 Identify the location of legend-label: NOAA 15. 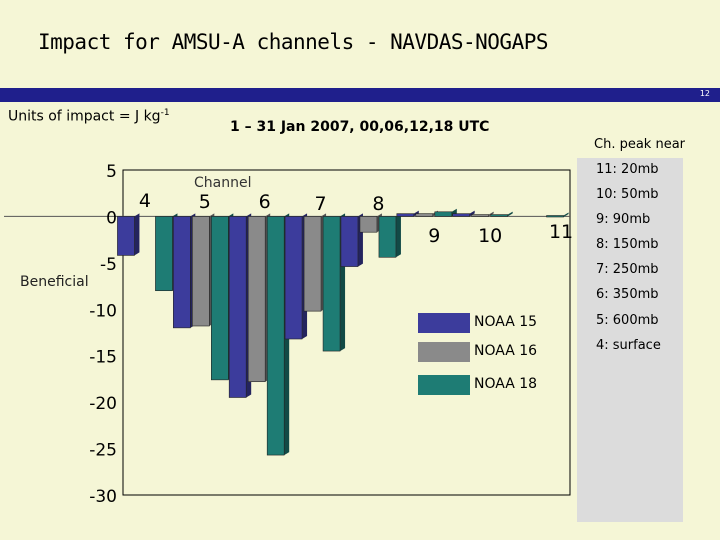
(506, 322).